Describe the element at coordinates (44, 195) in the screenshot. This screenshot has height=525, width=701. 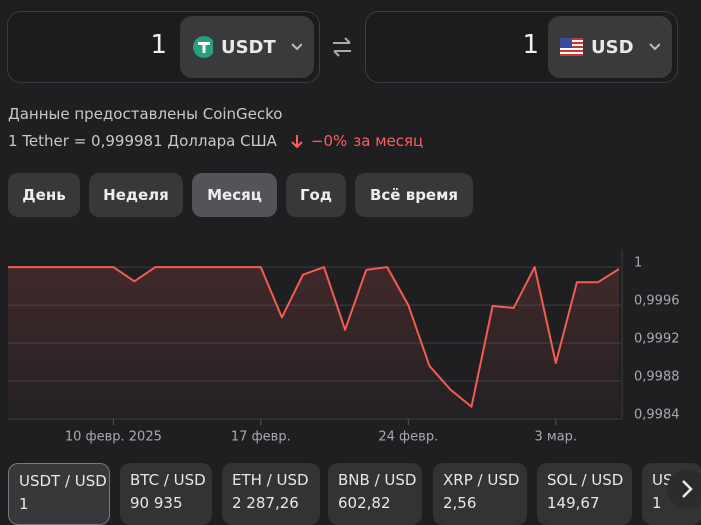
I see `period-button: День` at that location.